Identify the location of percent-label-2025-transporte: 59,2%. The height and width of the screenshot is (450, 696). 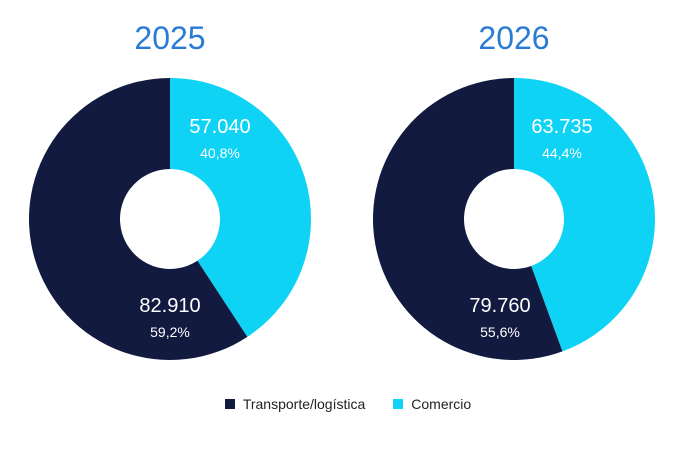
(170, 332).